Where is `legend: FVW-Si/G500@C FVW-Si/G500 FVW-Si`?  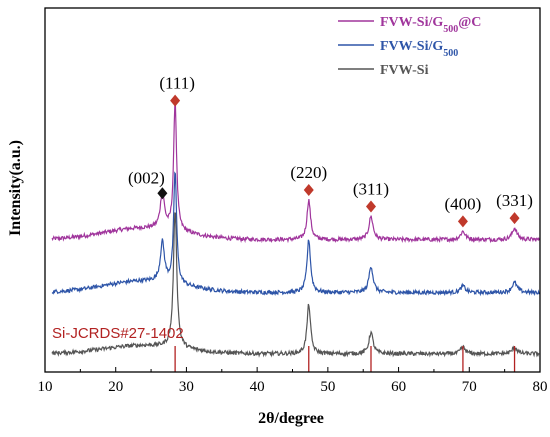 legend: FVW-Si/G500@C FVW-Si/G500 FVW-Si is located at coordinates (409, 46).